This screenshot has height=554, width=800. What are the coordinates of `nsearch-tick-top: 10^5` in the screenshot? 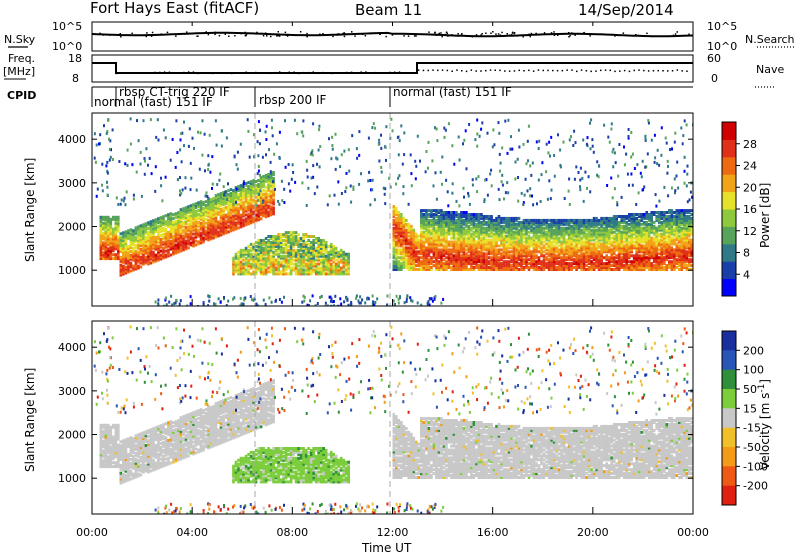 It's located at (722, 26).